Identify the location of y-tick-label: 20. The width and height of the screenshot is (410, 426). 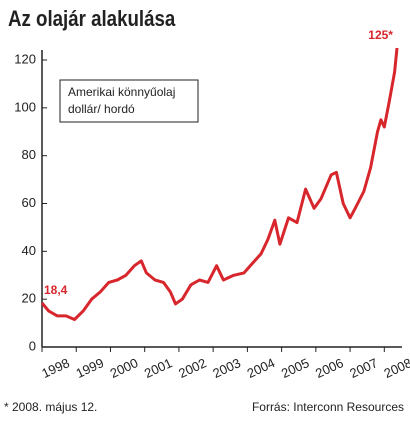
(29, 298).